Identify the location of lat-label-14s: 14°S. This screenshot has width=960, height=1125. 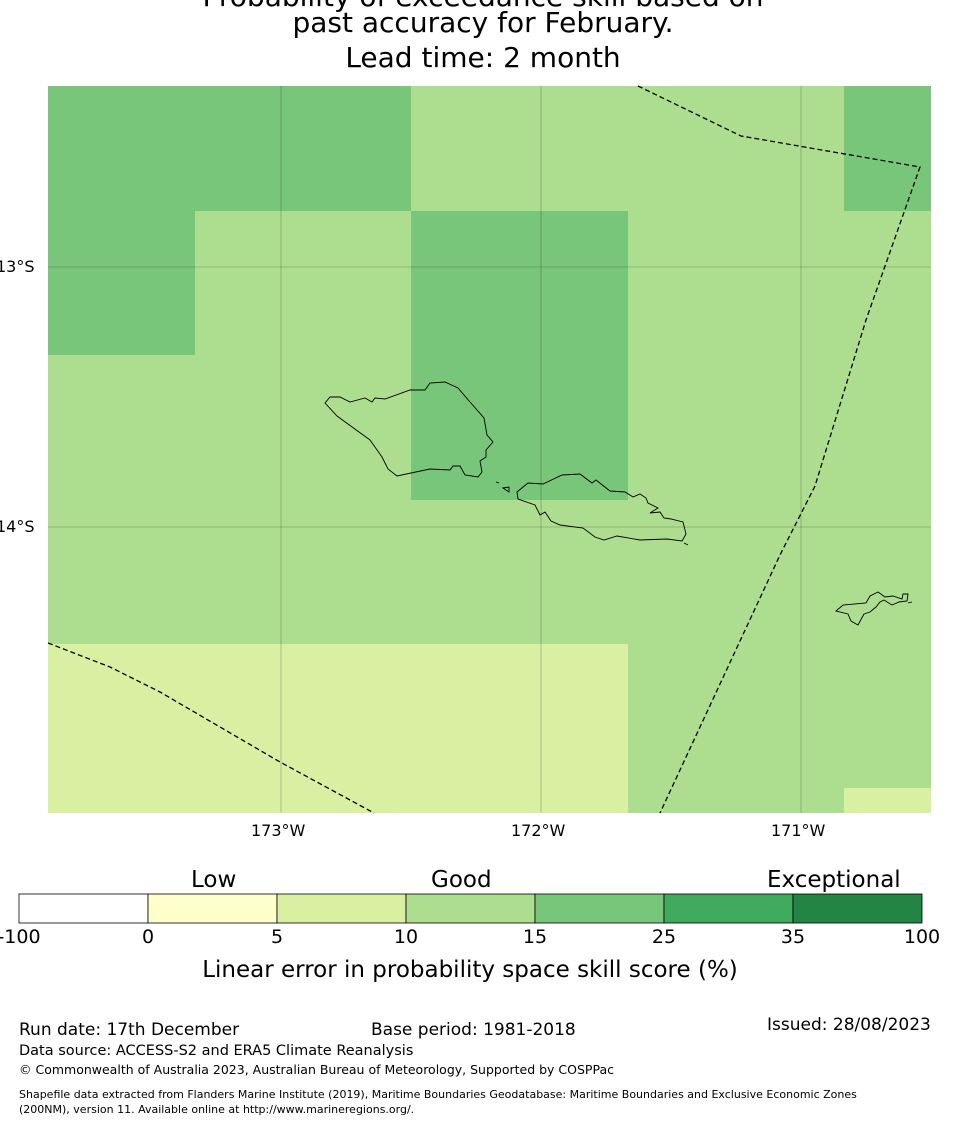
(17, 526).